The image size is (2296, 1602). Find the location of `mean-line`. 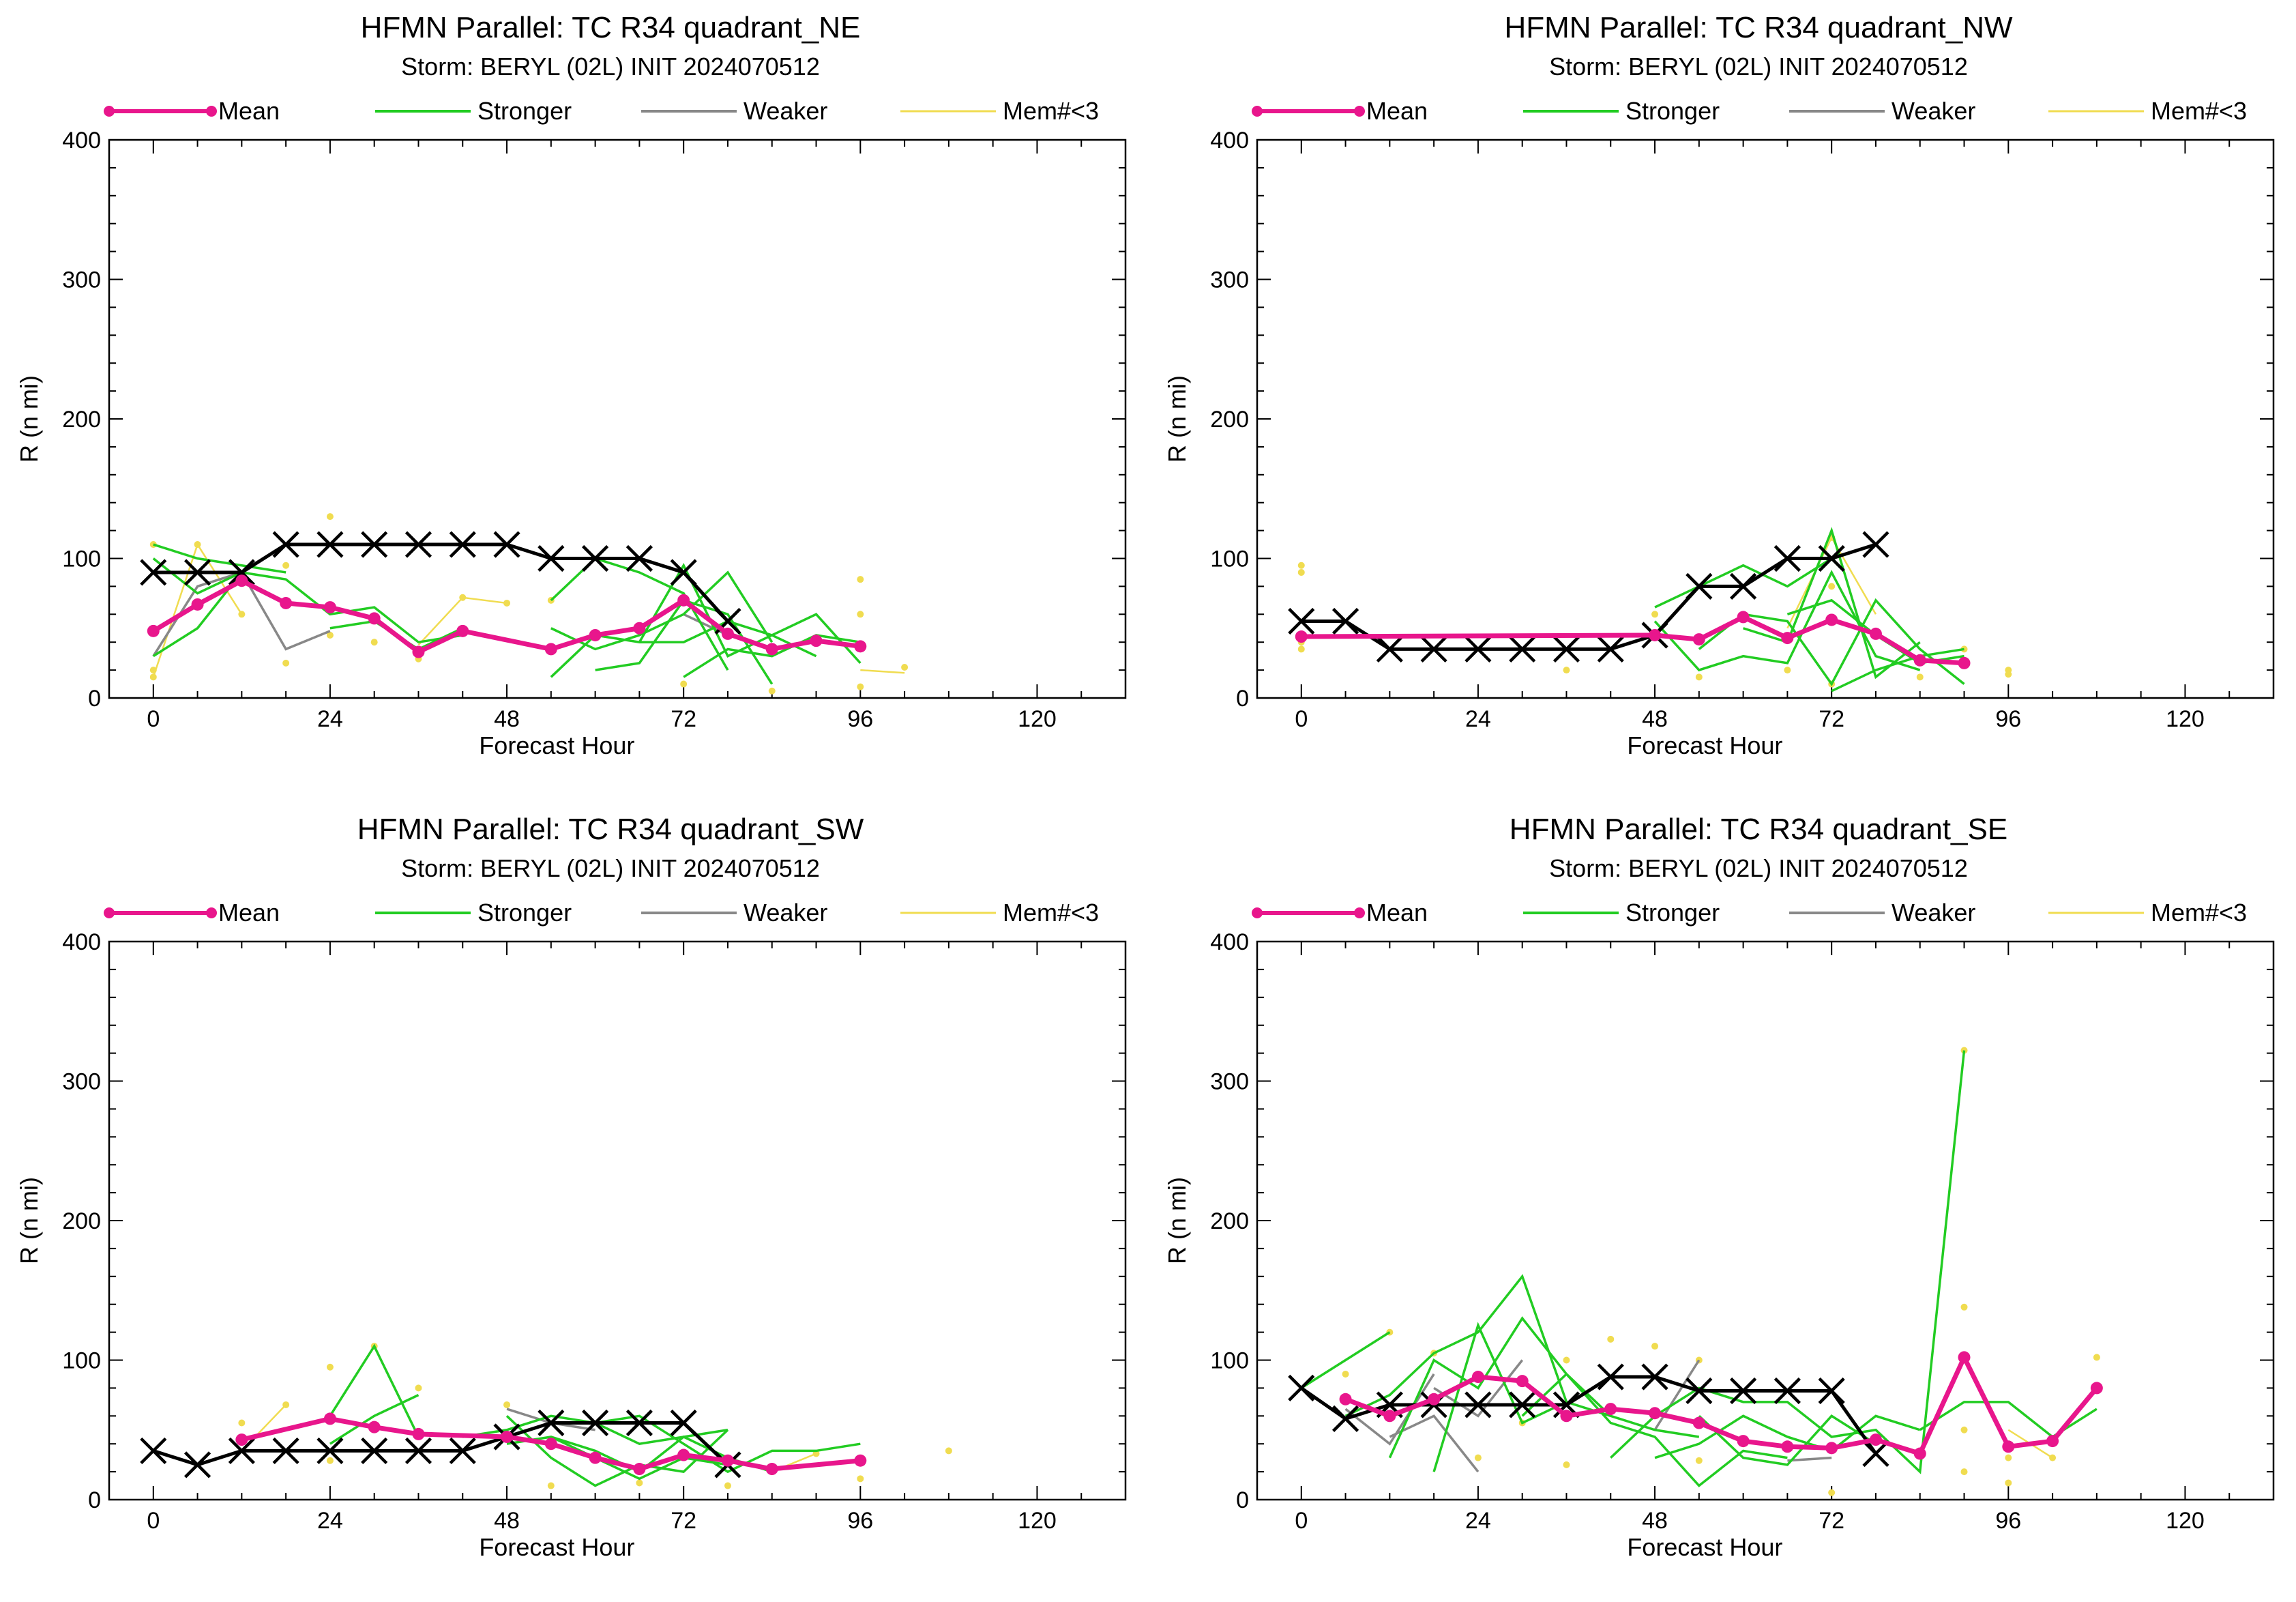

mean-line is located at coordinates (551, 1444).